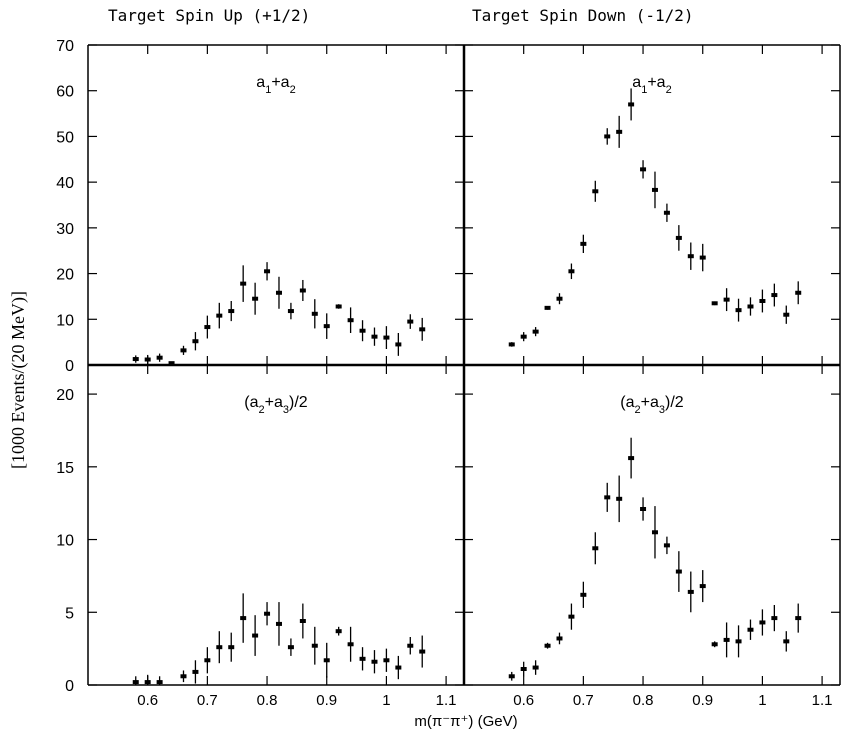  What do you see at coordinates (465, 721) in the screenshot?
I see `x-axis-label: m(π⁻π⁺) (GeV)` at bounding box center [465, 721].